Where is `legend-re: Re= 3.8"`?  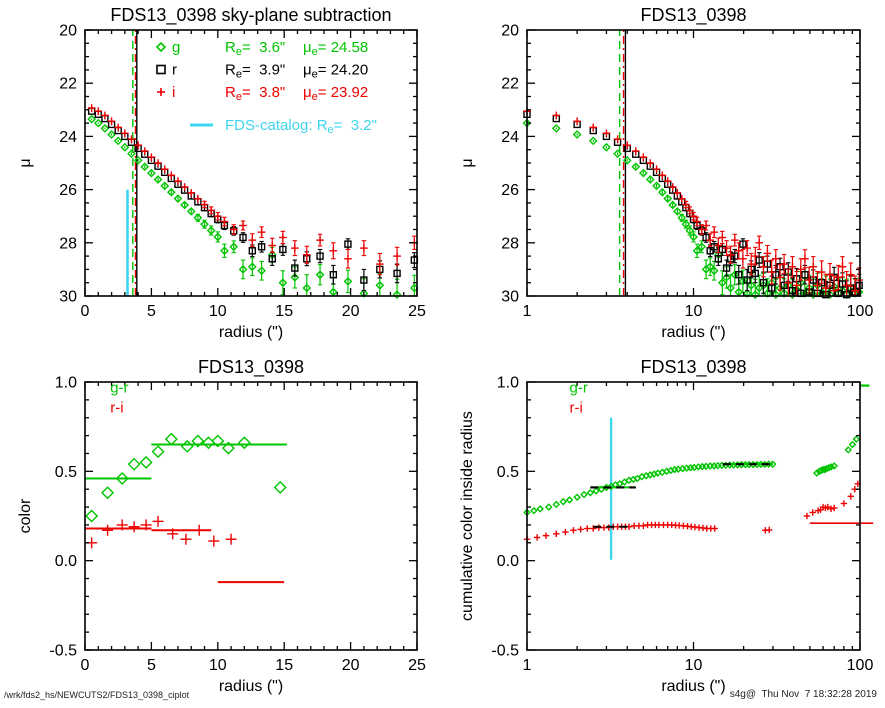 legend-re: Re= 3.8" is located at coordinates (255, 93).